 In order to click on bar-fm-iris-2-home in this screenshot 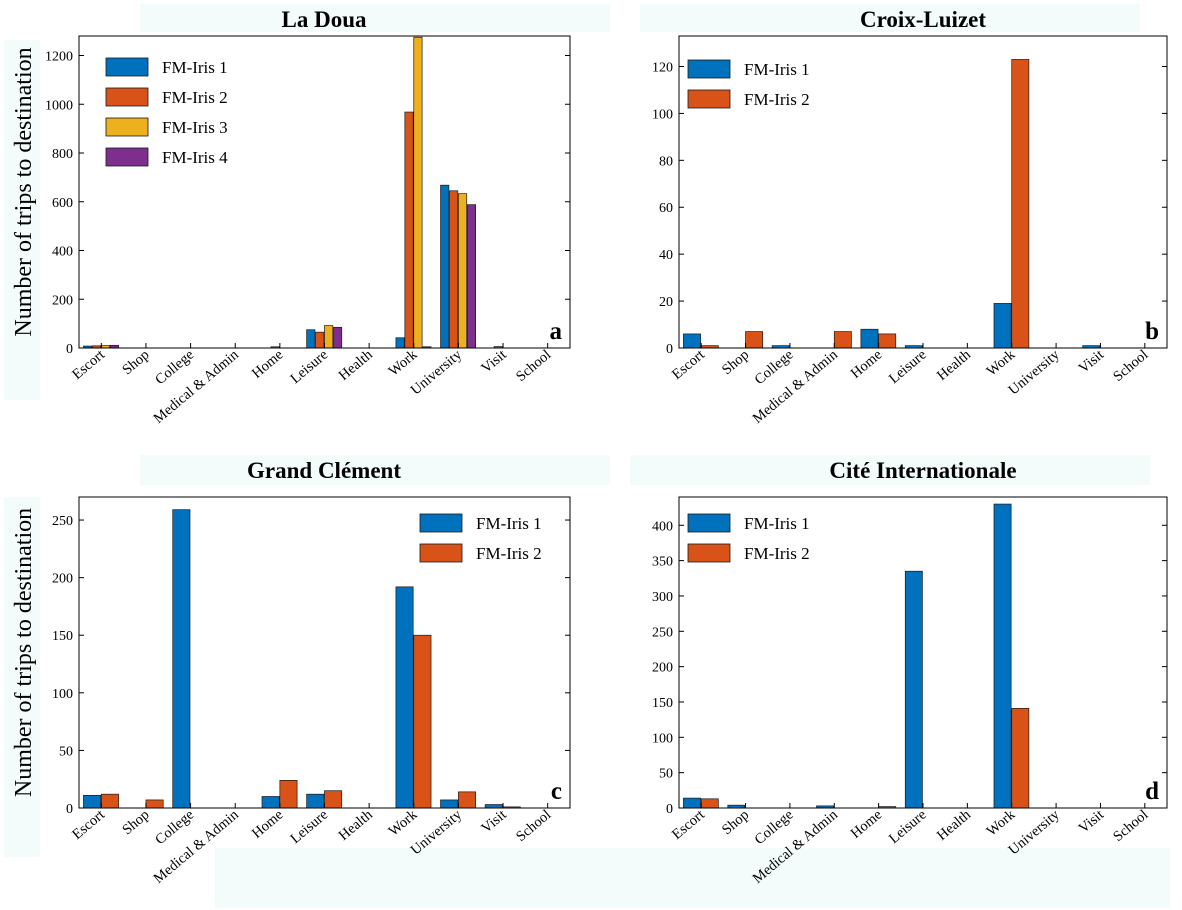, I will do `click(288, 794)`.